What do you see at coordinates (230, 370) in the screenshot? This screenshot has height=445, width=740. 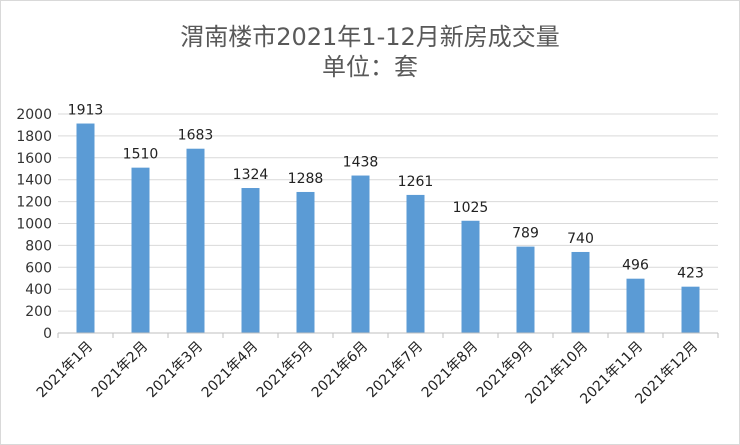 I see `x-tick-label: 2021年4月` at bounding box center [230, 370].